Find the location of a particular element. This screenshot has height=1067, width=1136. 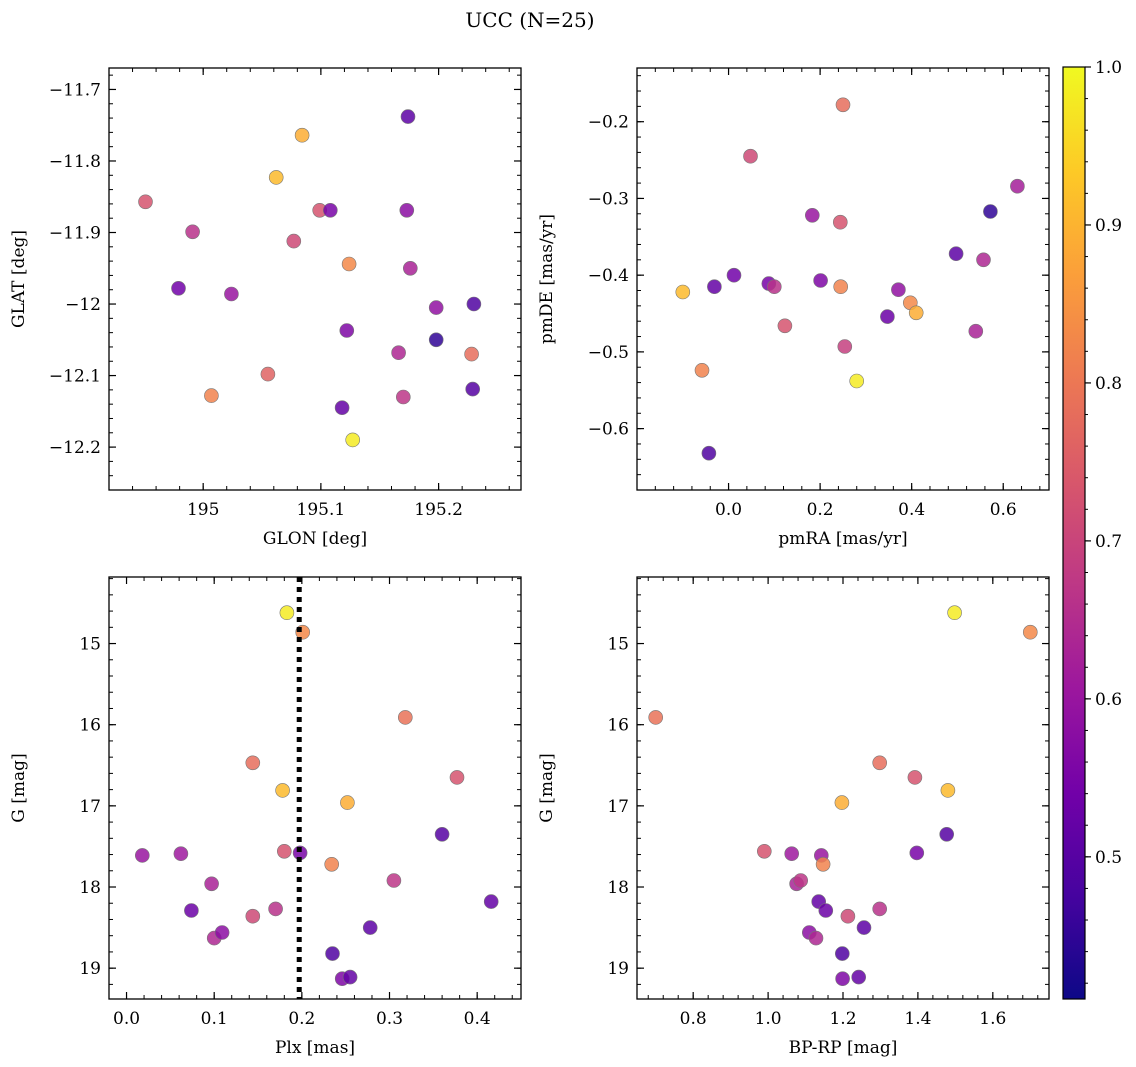

y-axis-label: GLAT [deg] is located at coordinates (19, 279).